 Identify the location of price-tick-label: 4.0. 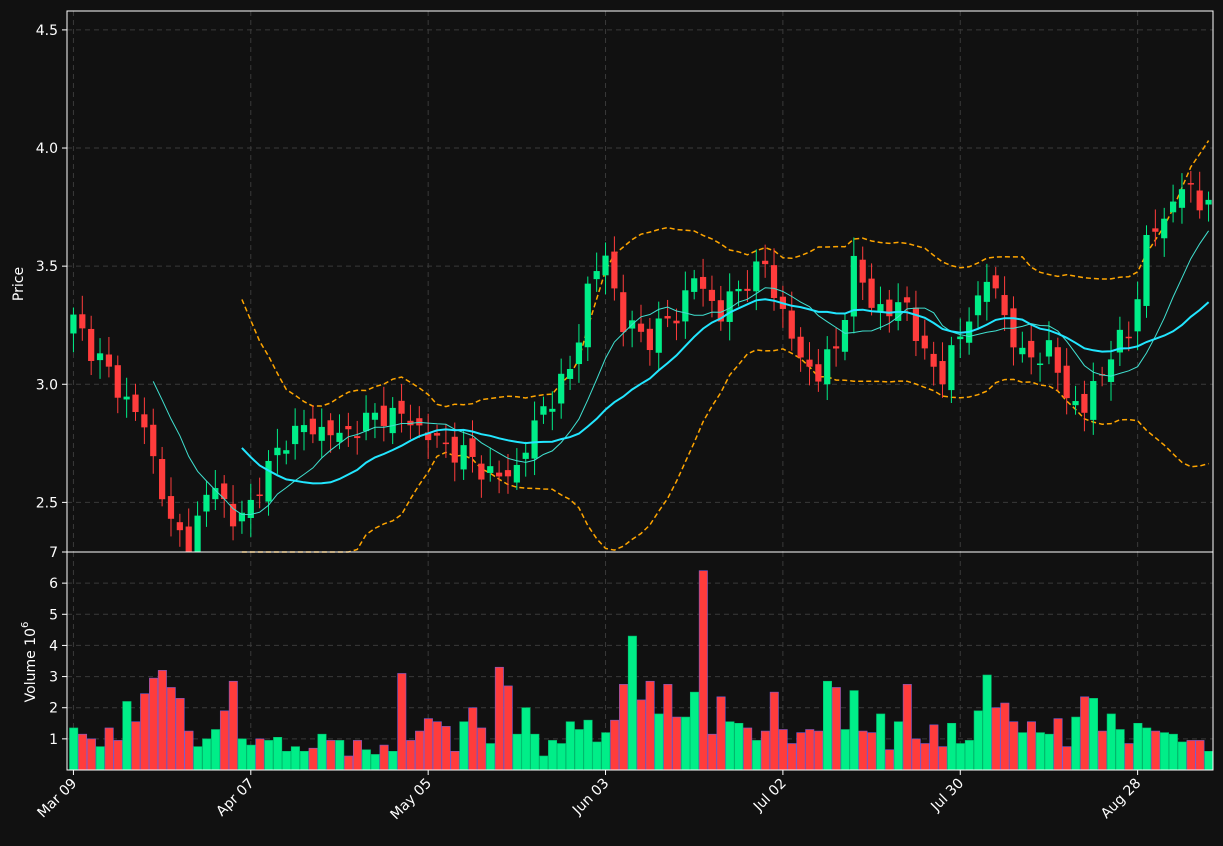
(47, 149).